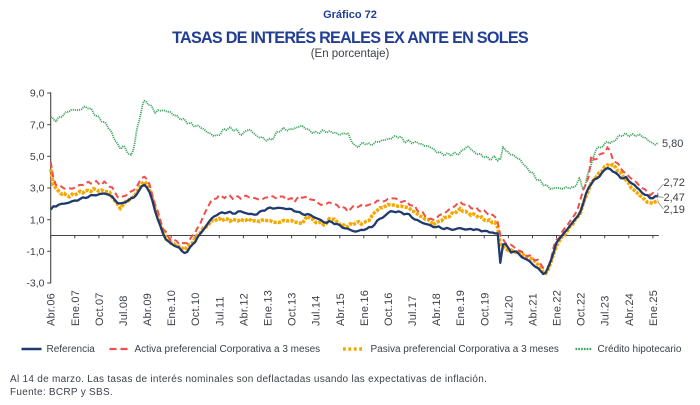  I want to click on svg-text: Jul.11, so click(220, 311).